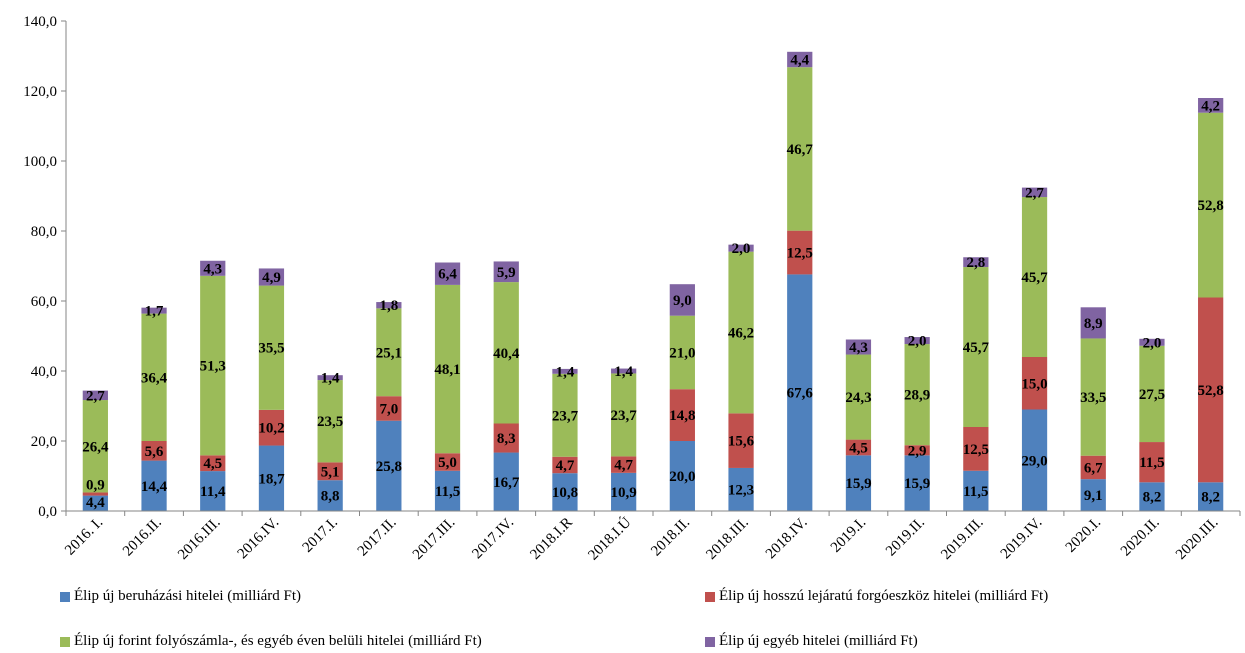  What do you see at coordinates (434, 539) in the screenshot?
I see `x-tick-label: 2017.III.` at bounding box center [434, 539].